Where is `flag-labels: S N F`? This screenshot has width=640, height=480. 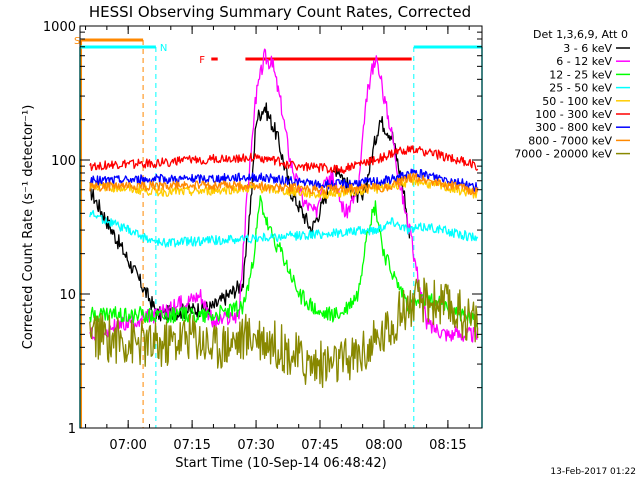 flag-labels: S N F is located at coordinates (139, 51).